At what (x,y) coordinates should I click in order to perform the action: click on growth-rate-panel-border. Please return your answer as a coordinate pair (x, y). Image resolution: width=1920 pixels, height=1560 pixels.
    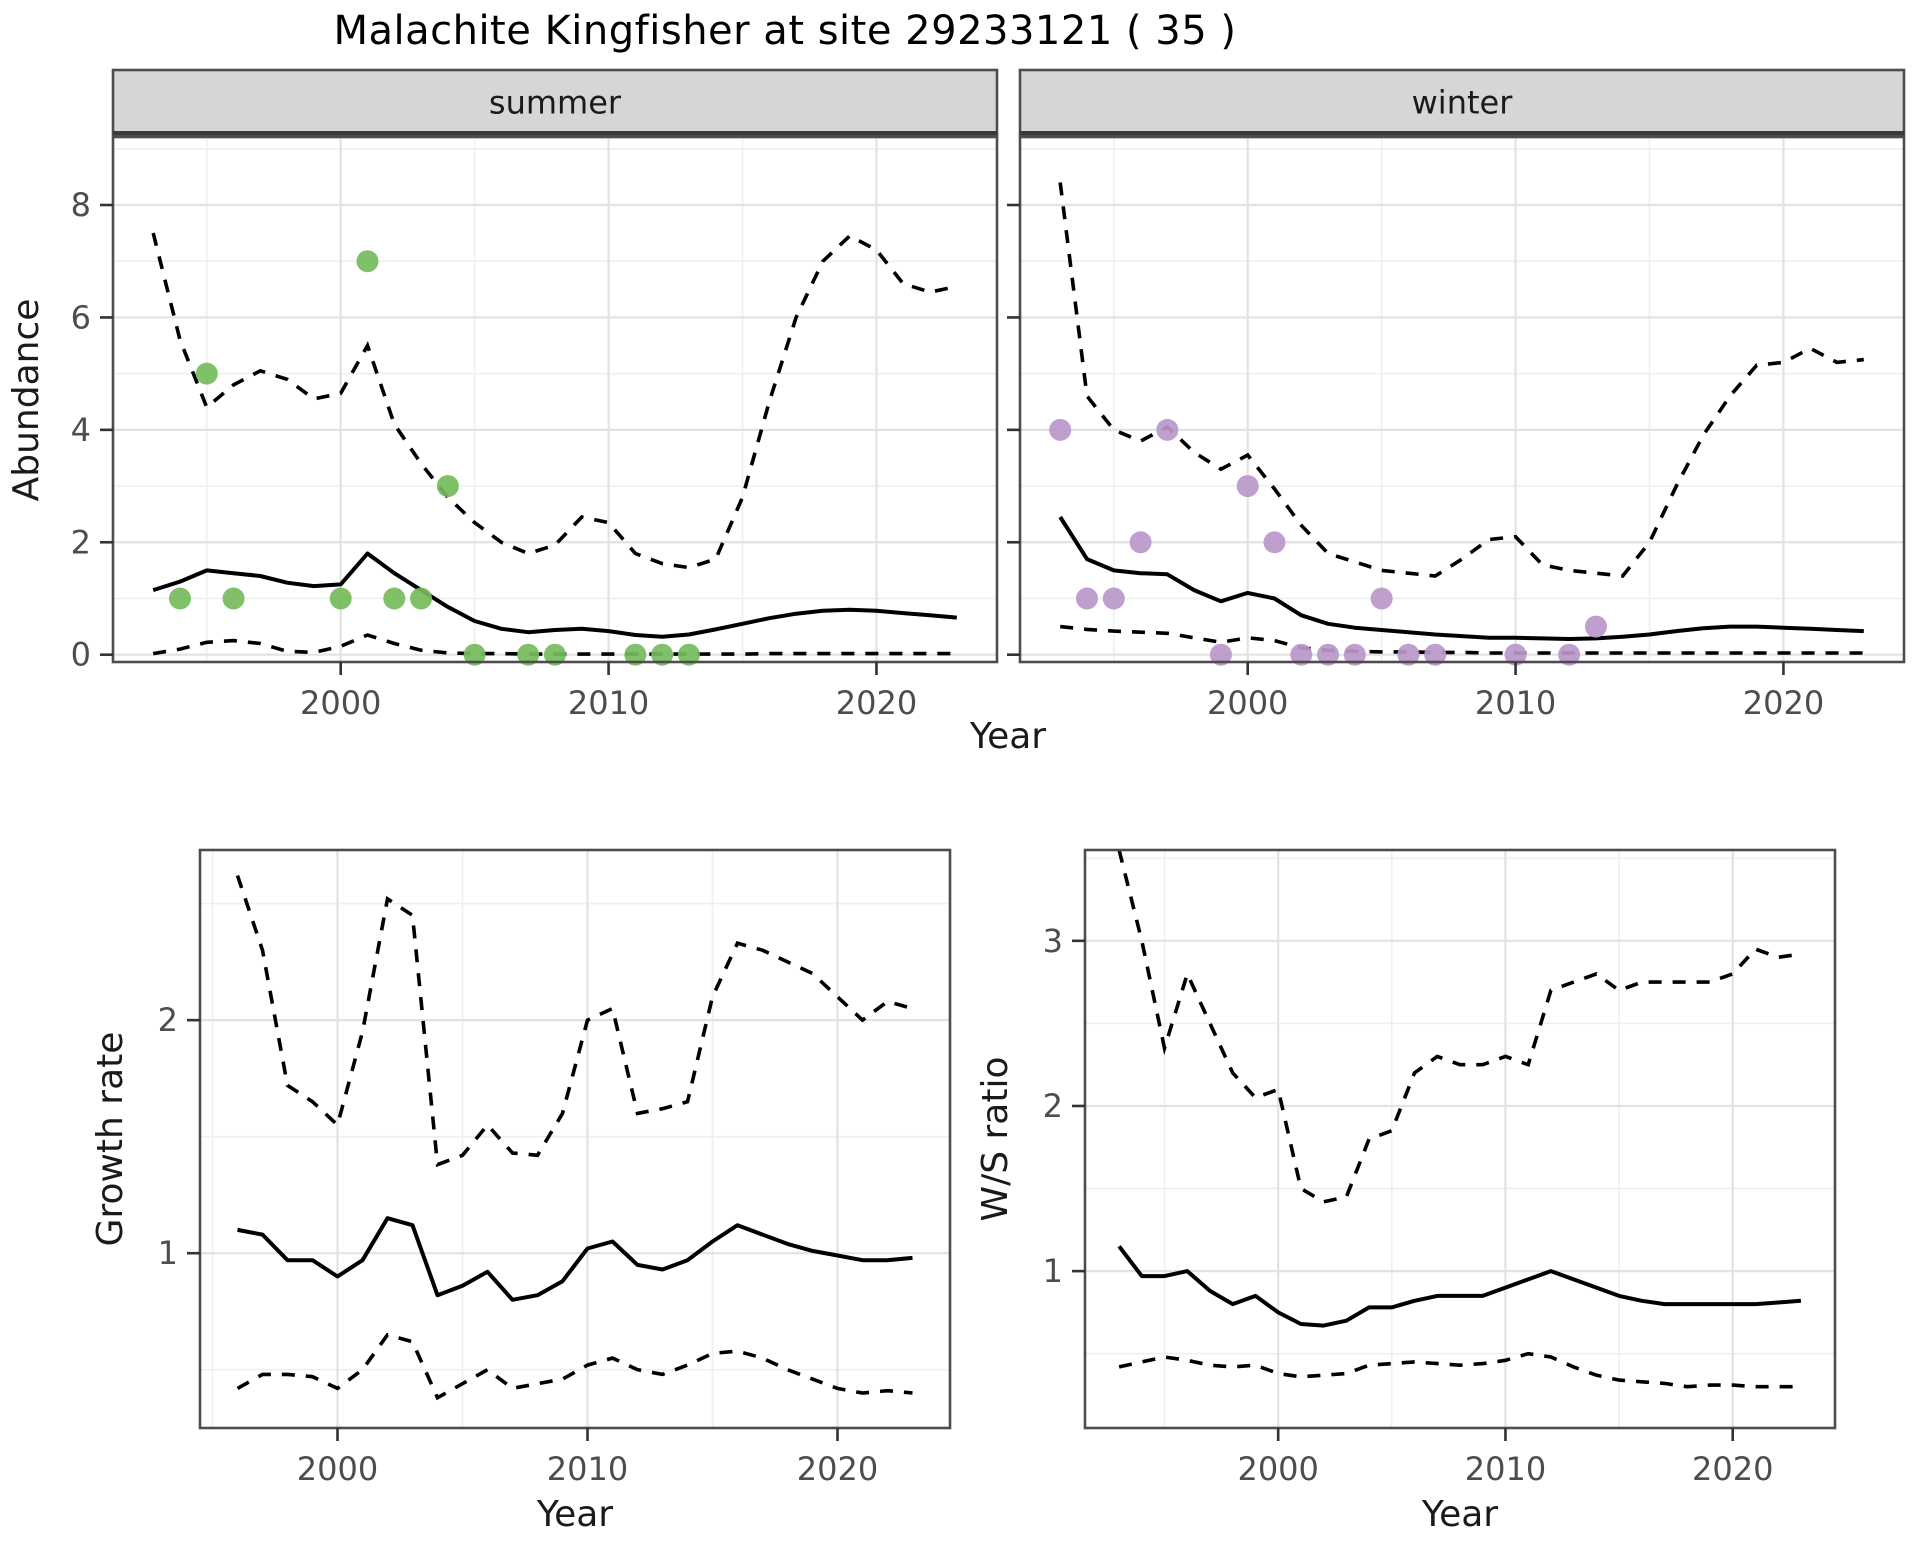
    Looking at the image, I should click on (575, 1139).